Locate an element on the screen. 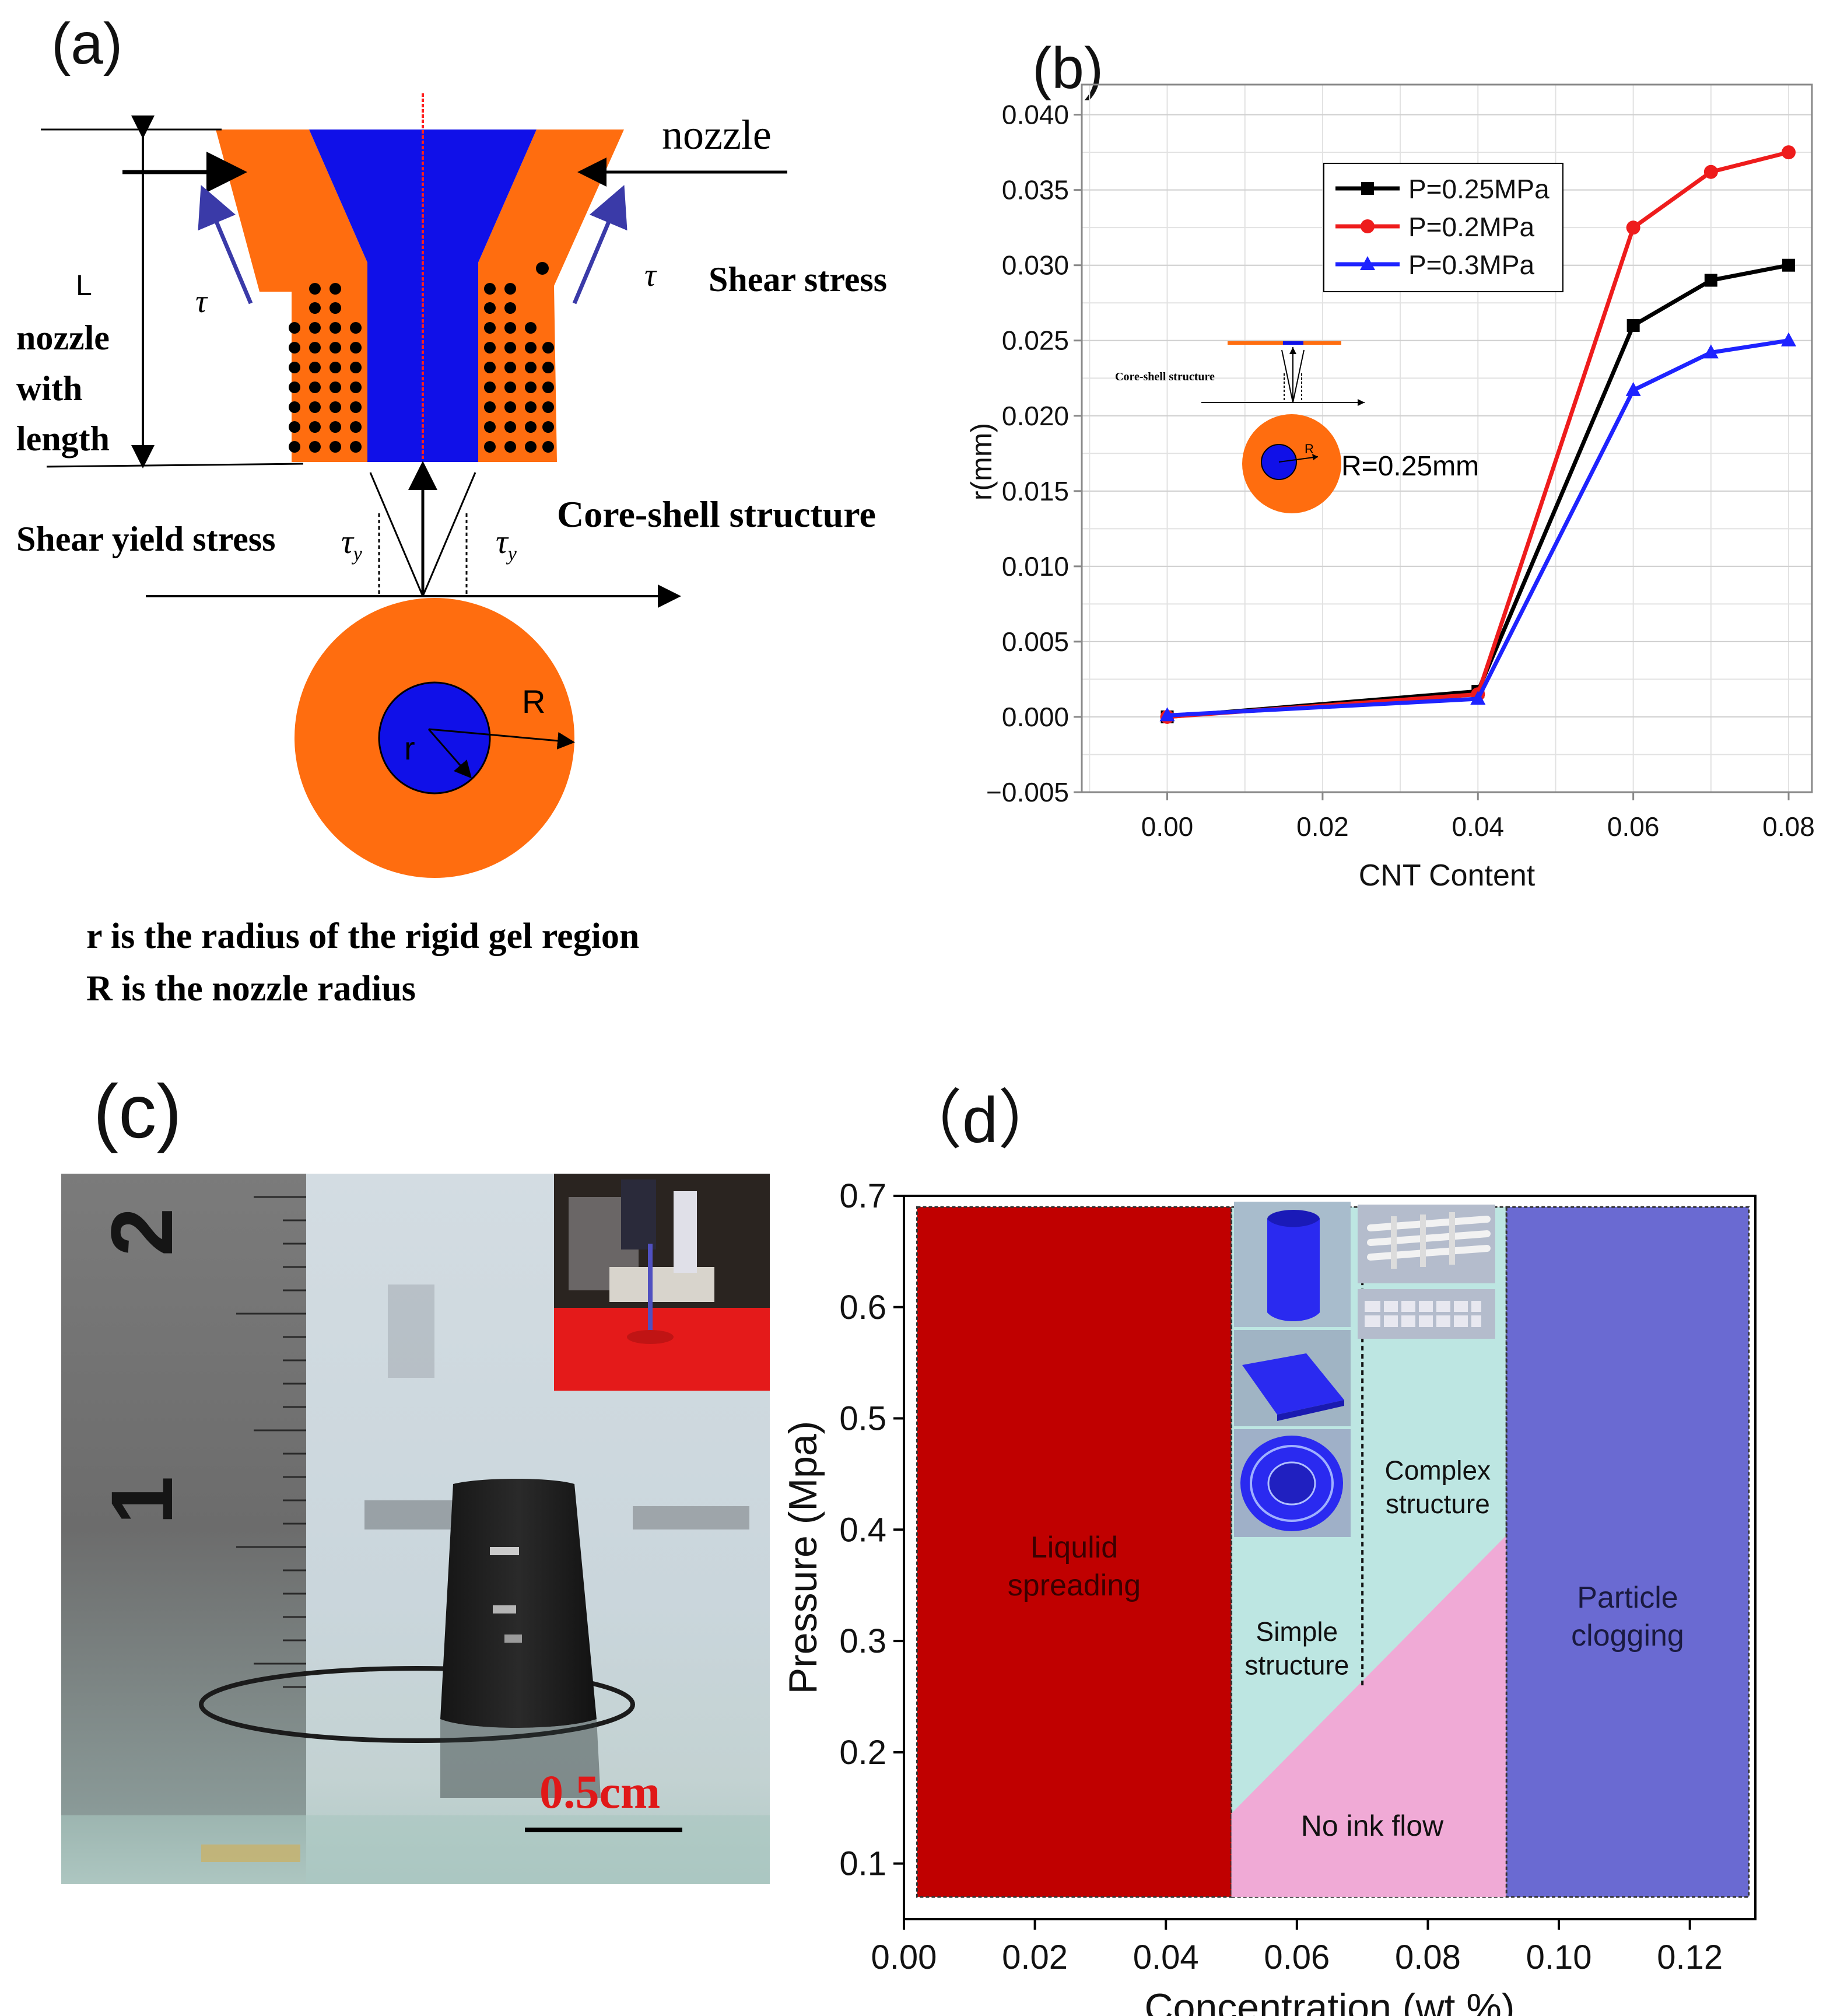 The width and height of the screenshot is (1830, 2016). chart-b-ytick-label: 0.025 is located at coordinates (1035, 341).